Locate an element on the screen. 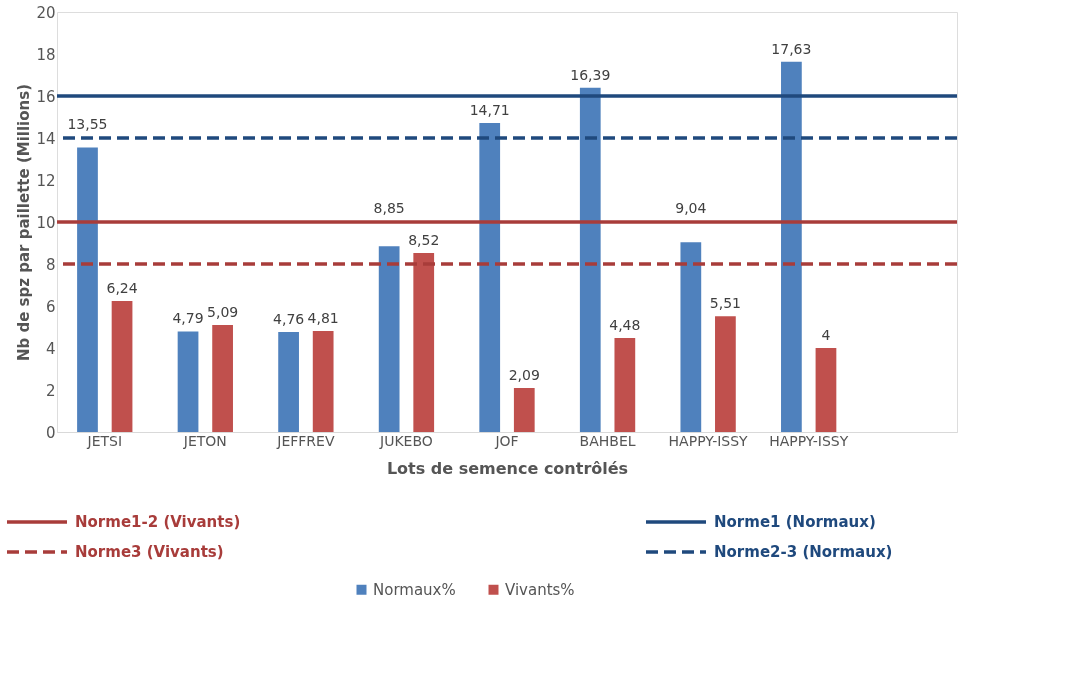 This screenshot has height=673, width=1080. y-tick-label: 10 is located at coordinates (46, 222).